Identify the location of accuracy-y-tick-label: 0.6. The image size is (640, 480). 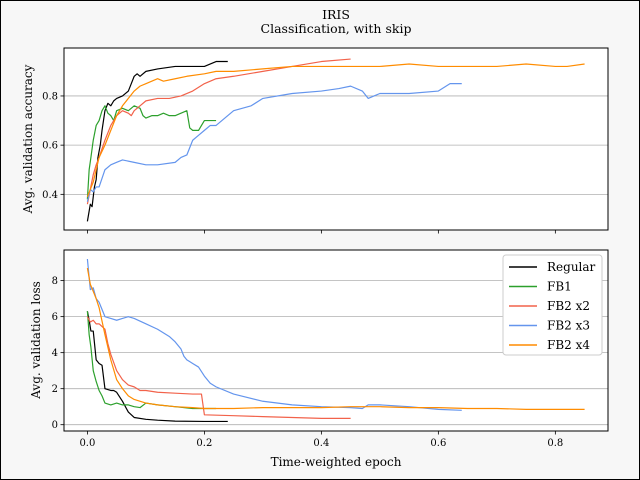
(50, 146).